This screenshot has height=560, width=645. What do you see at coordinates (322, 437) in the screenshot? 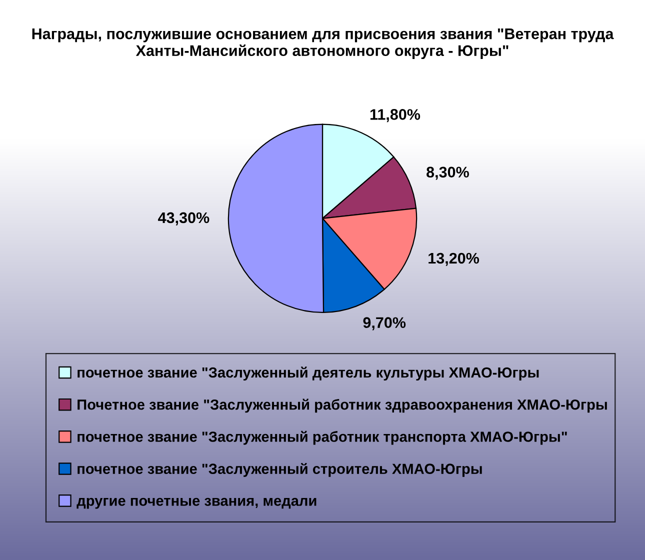
I see `legend-label: почетное звание "Заслуженный работник транспорта ХМАО-Югры"` at bounding box center [322, 437].